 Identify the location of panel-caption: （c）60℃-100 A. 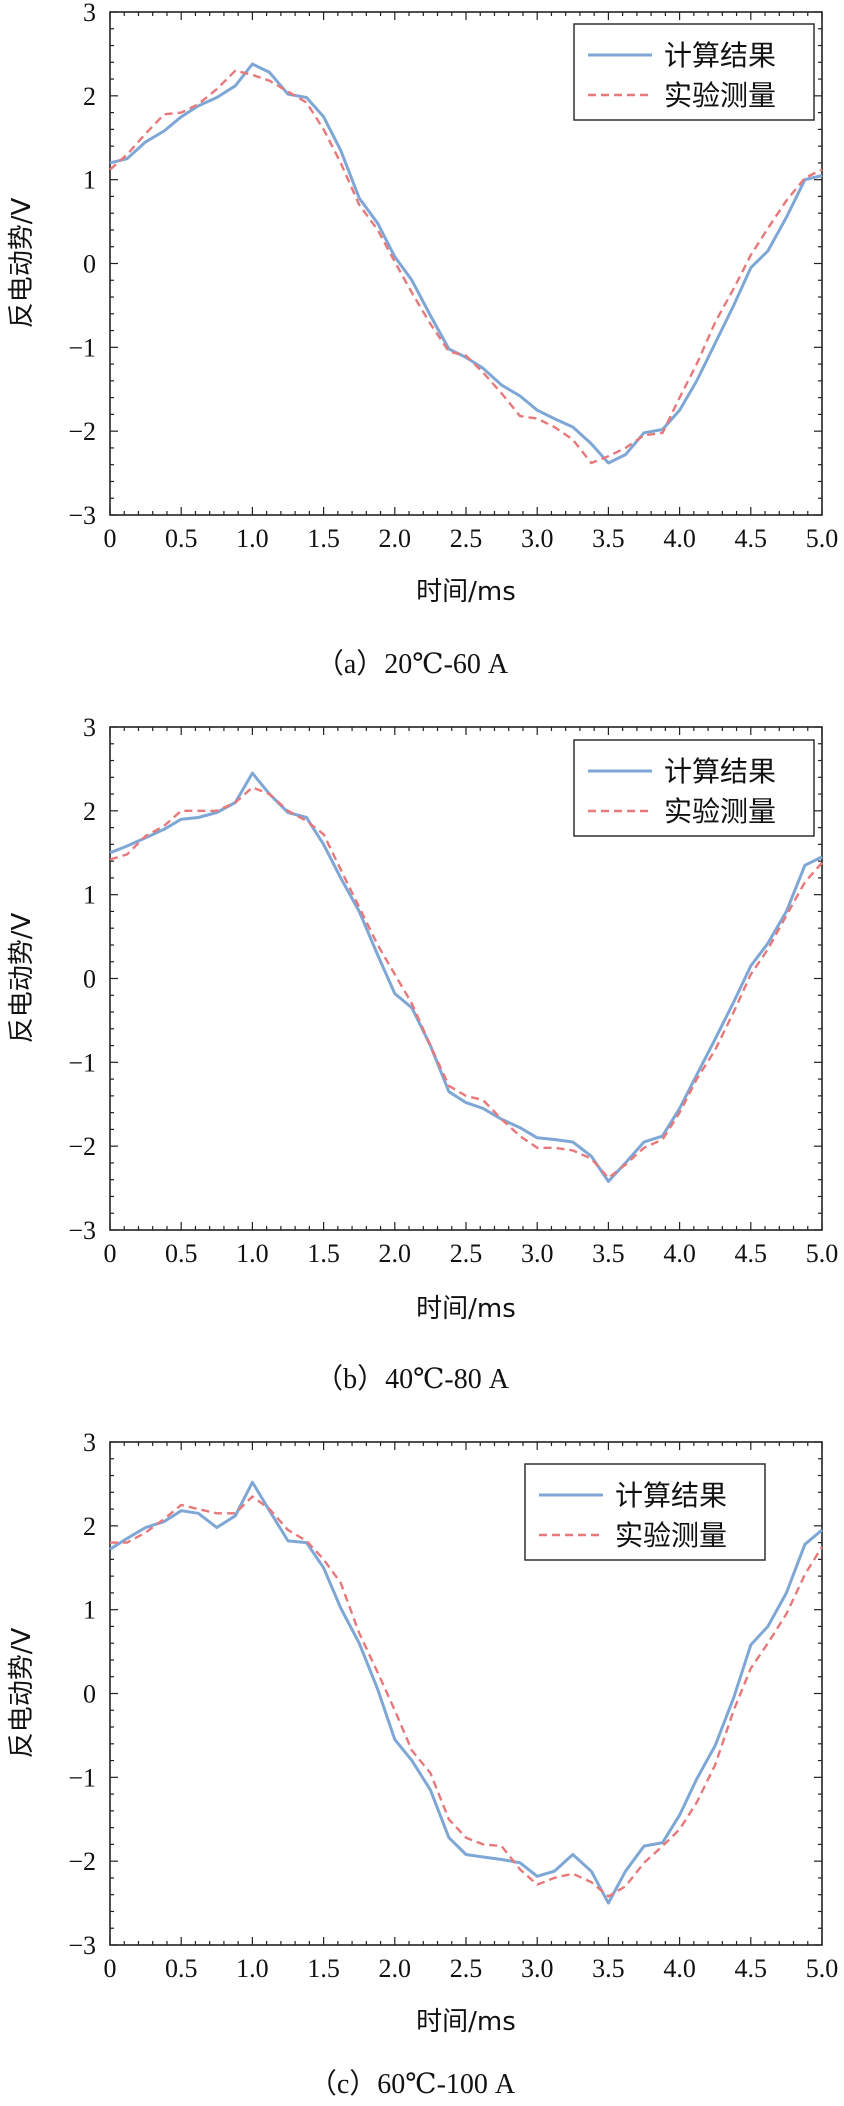
(412, 2084).